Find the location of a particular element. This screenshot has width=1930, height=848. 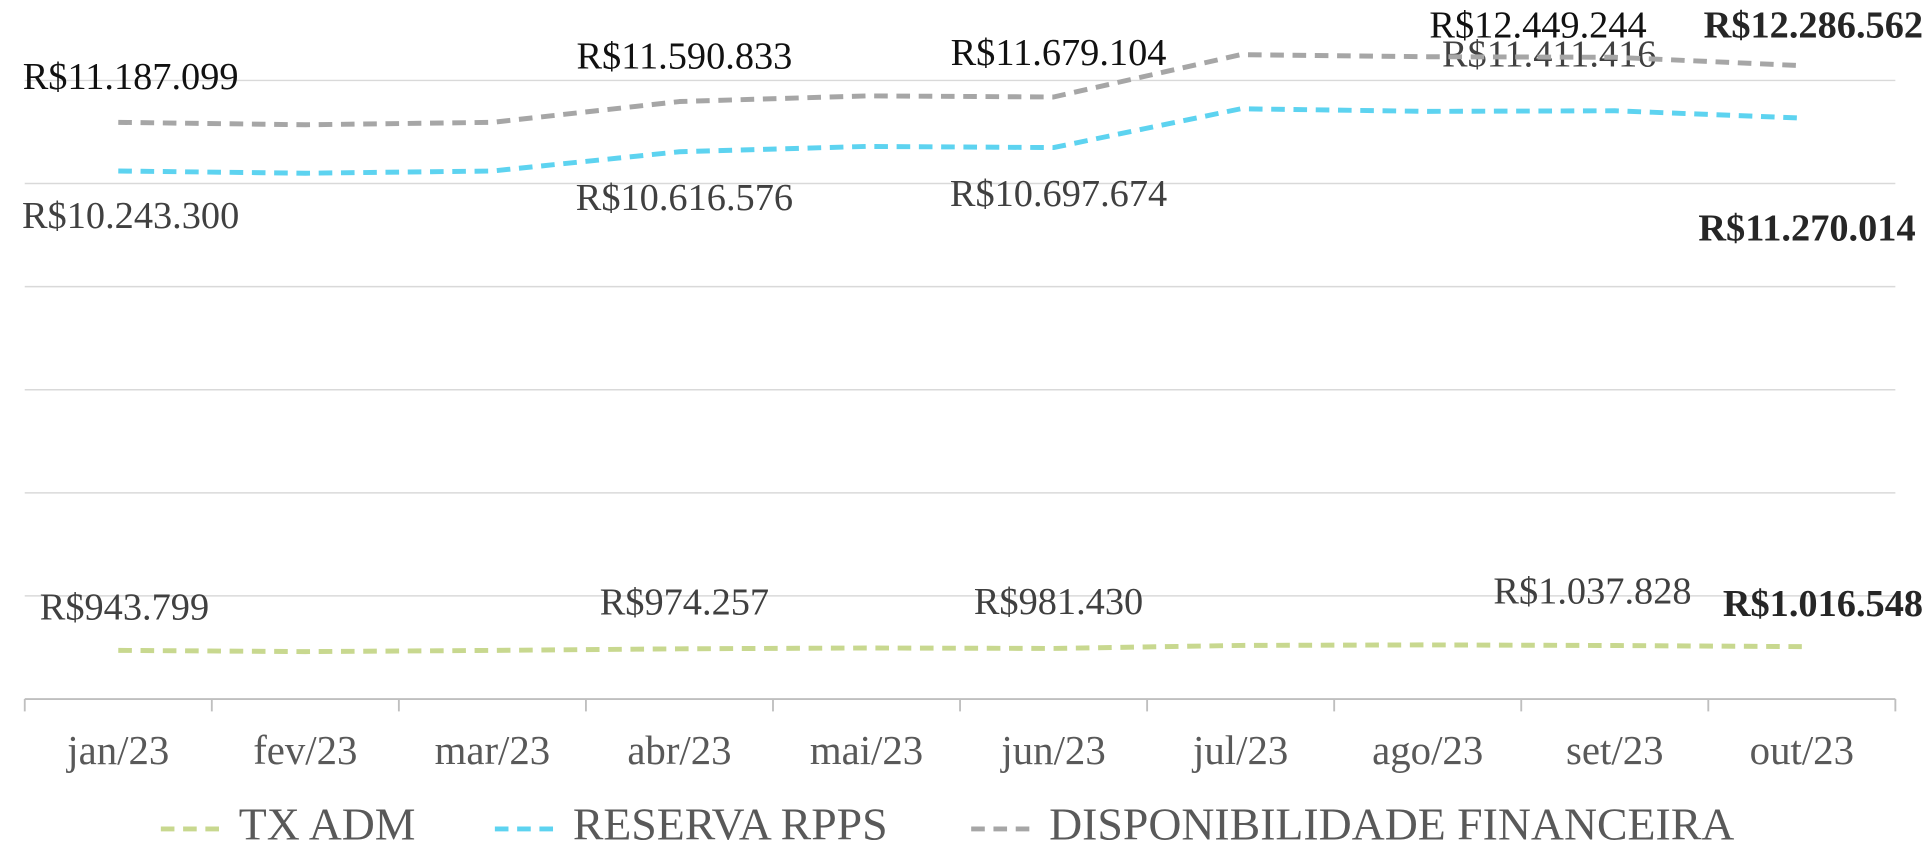

data-label: R$11.411.416 is located at coordinates (1549, 54).